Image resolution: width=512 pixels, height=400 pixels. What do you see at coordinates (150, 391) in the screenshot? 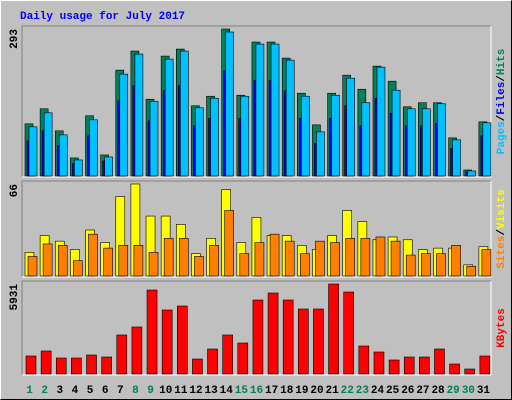
I see `x-tick-label: 9` at bounding box center [150, 391].